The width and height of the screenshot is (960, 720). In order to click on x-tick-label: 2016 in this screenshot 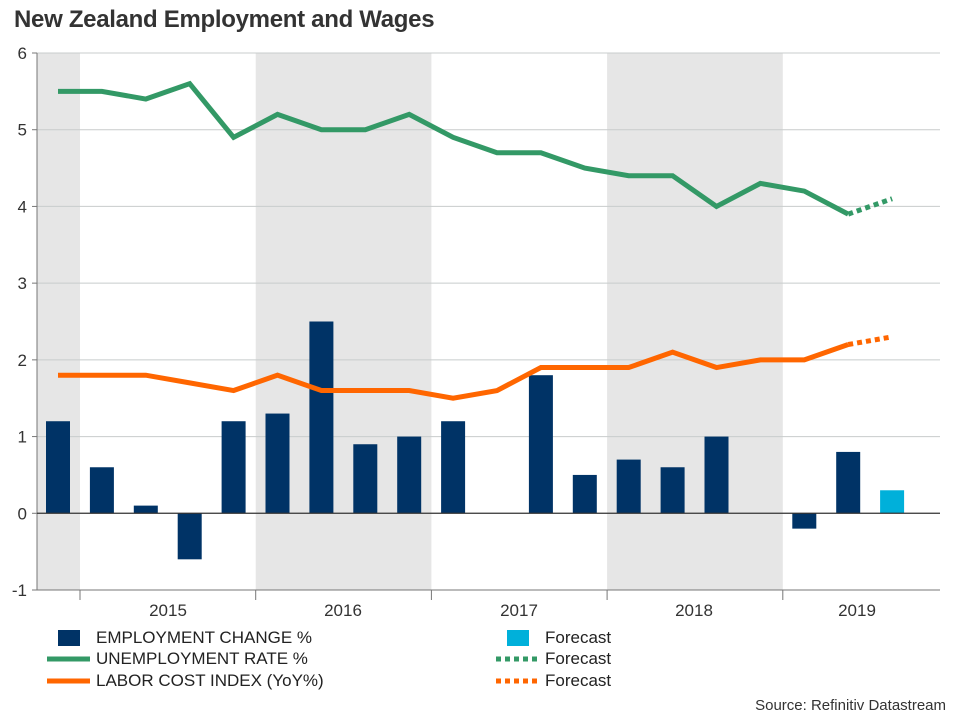, I will do `click(343, 610)`.